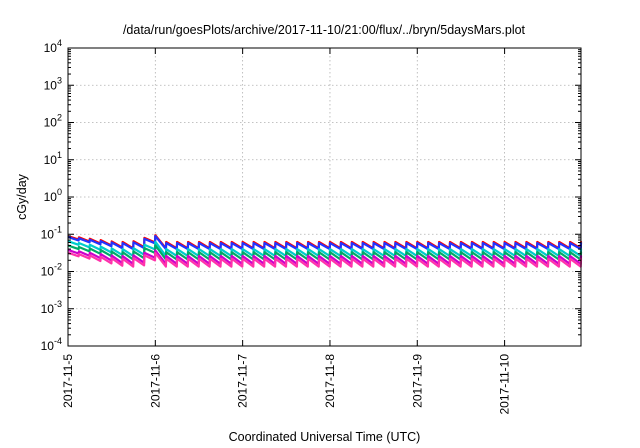  Describe the element at coordinates (51, 307) in the screenshot. I see `y-tick-label: 10⁻³` at that location.